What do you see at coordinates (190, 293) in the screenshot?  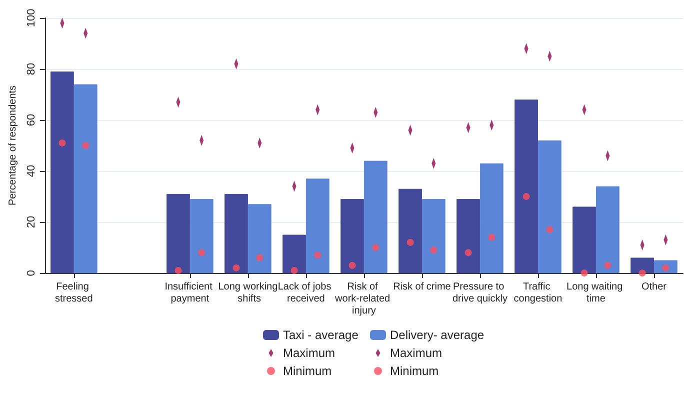 I see `x-tick-label: Insufficient payment` at bounding box center [190, 293].